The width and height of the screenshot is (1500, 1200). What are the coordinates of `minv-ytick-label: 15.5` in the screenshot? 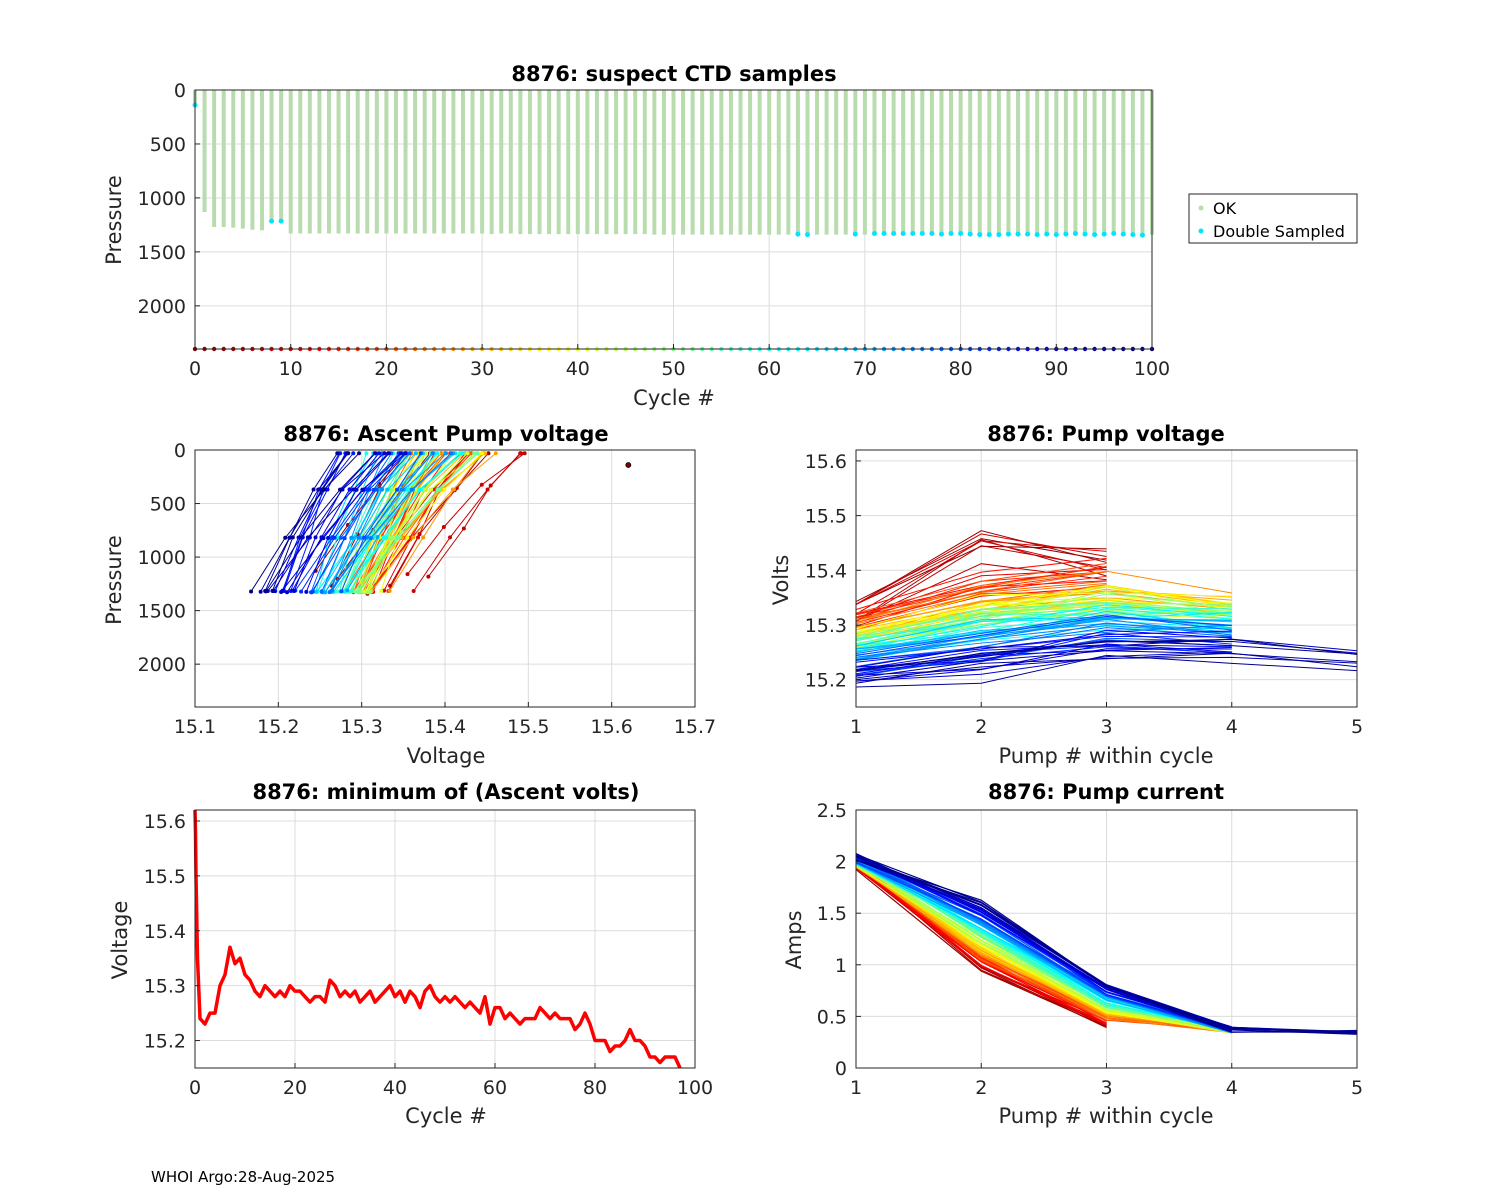 It's located at (165, 877).